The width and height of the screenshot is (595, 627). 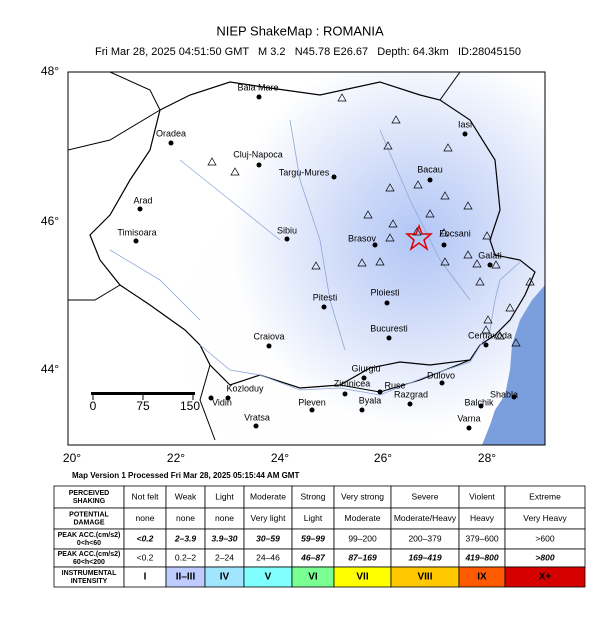 What do you see at coordinates (313, 557) in the screenshot?
I see `legend-cell-text: 46–87` at bounding box center [313, 557].